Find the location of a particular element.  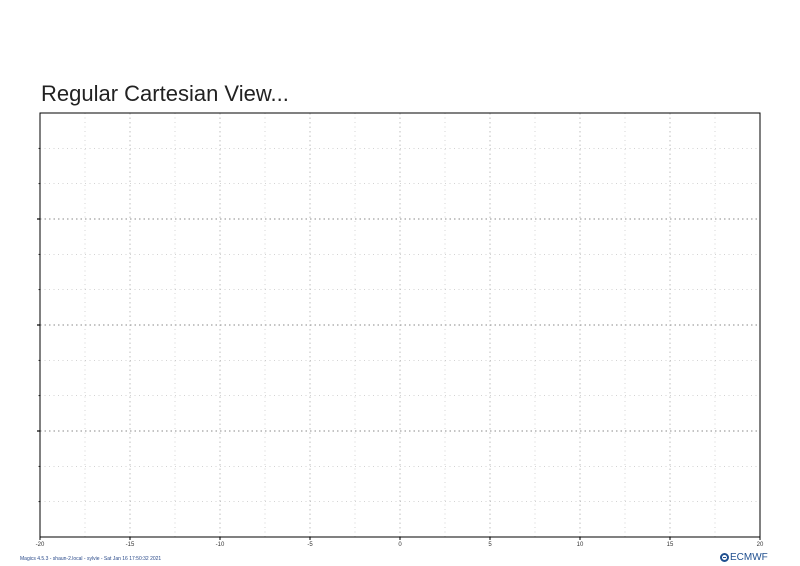

x-tick-label: -10 is located at coordinates (220, 545).